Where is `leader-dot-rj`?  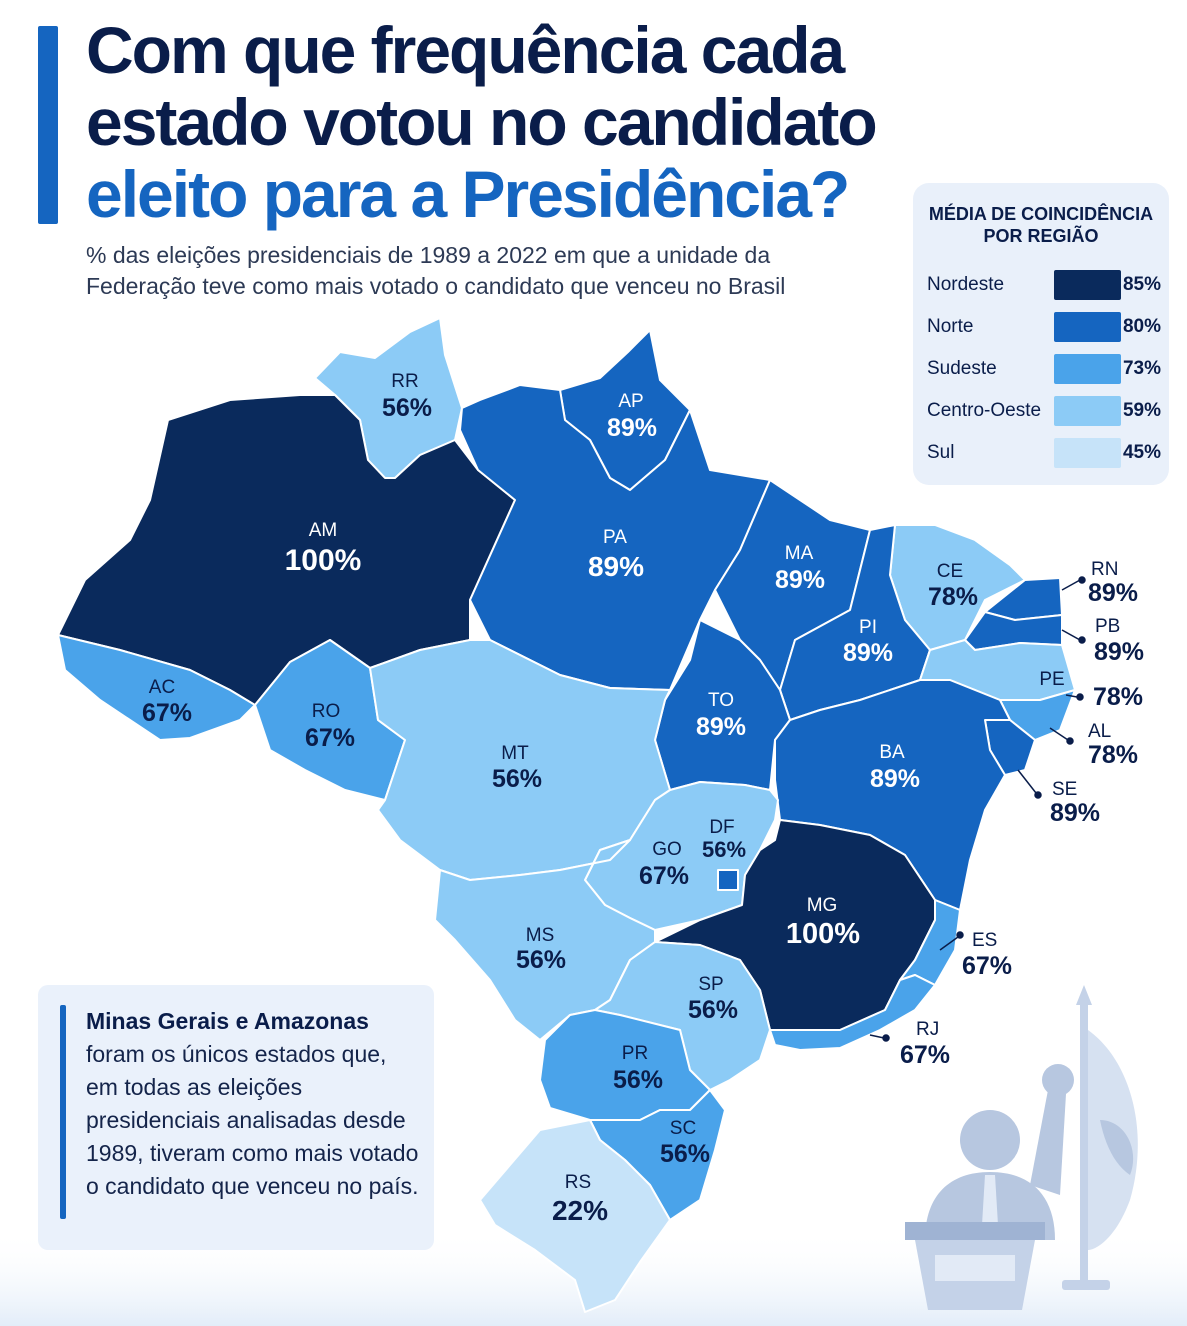 leader-dot-rj is located at coordinates (886, 1038).